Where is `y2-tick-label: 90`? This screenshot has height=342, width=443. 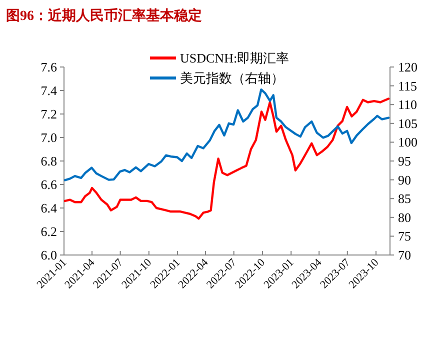
y2-tick-label: 90 is located at coordinates (404, 180).